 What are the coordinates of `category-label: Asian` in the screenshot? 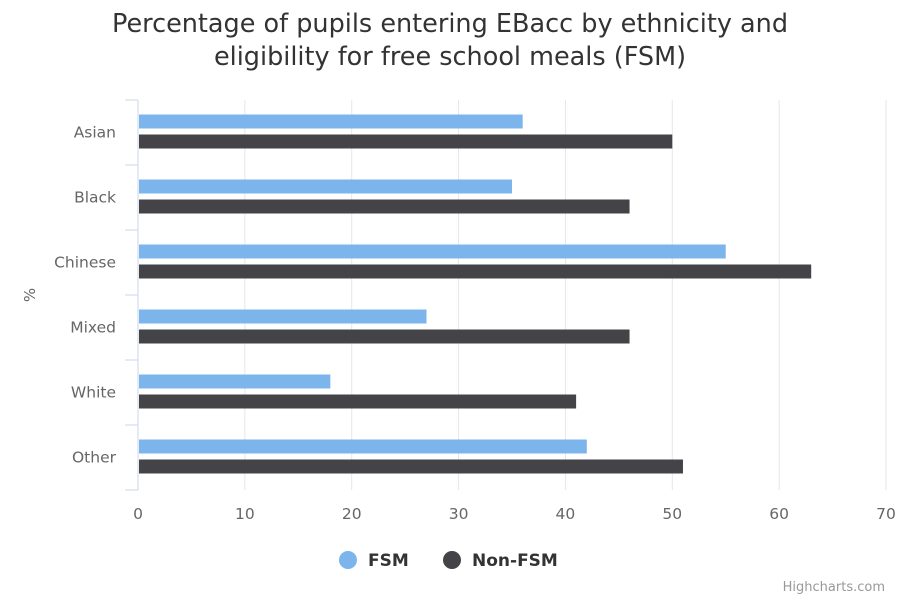 It's located at (95, 133).